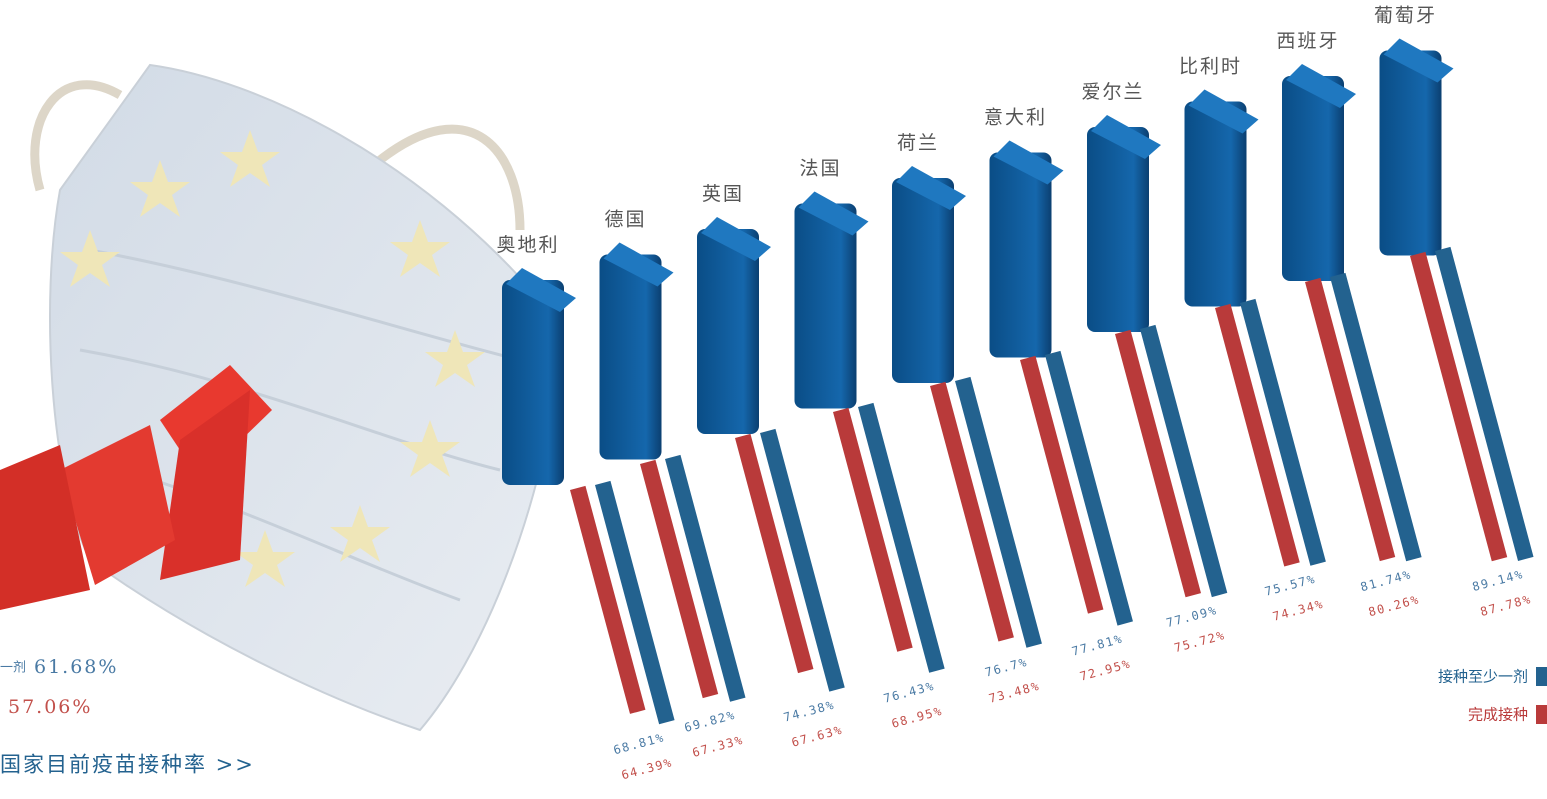 The image size is (1547, 799). What do you see at coordinates (710, 721) in the screenshot?
I see `value-label: 69.82%` at bounding box center [710, 721].